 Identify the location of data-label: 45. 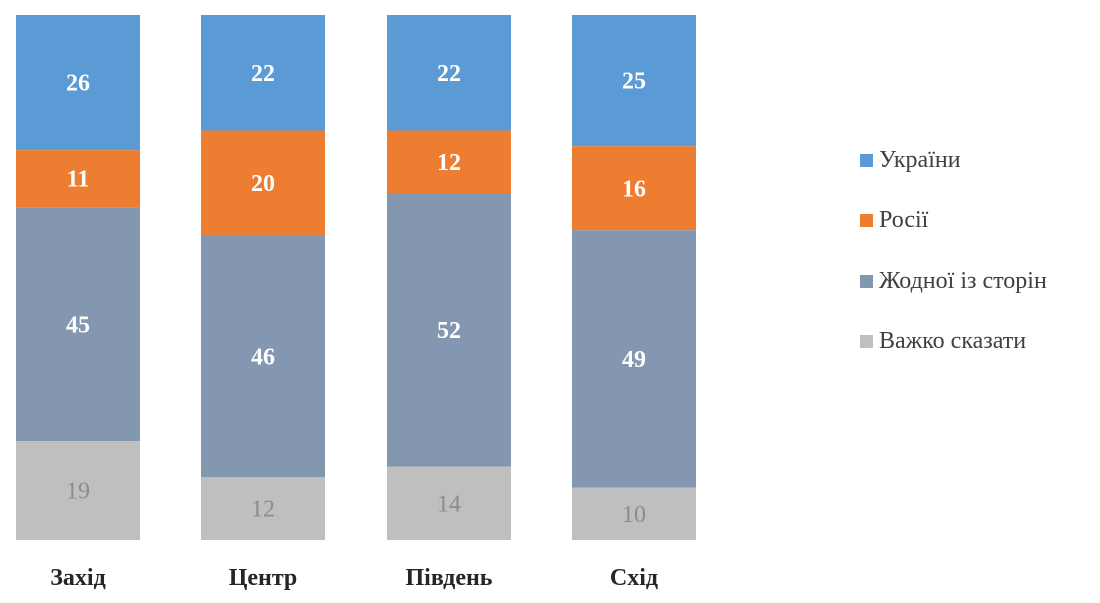
(78, 325).